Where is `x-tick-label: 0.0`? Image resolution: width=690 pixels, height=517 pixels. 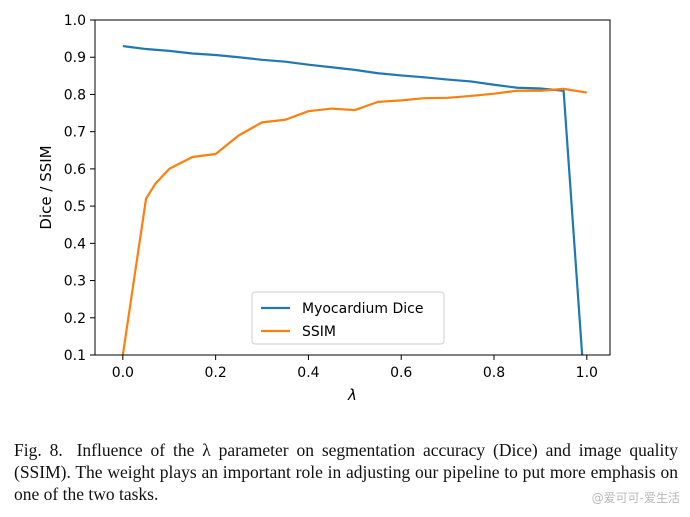
x-tick-label: 0.0 is located at coordinates (123, 373).